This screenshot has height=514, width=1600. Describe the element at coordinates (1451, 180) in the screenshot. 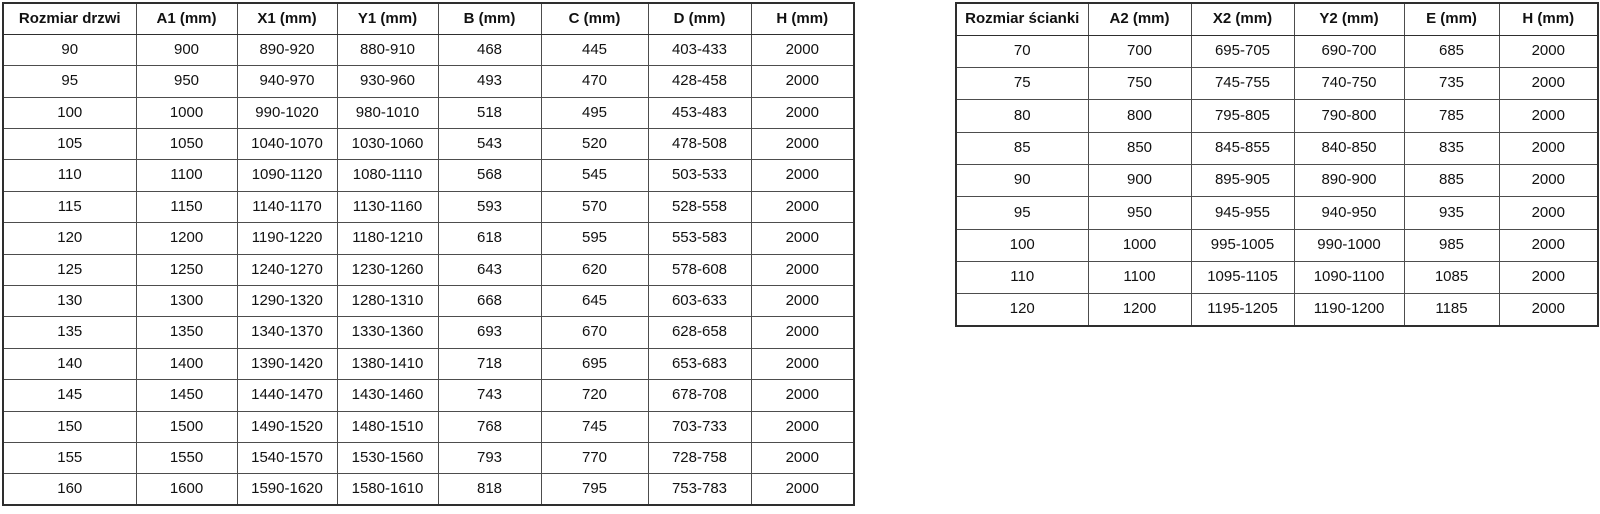

I see `table-cell: 885` at that location.